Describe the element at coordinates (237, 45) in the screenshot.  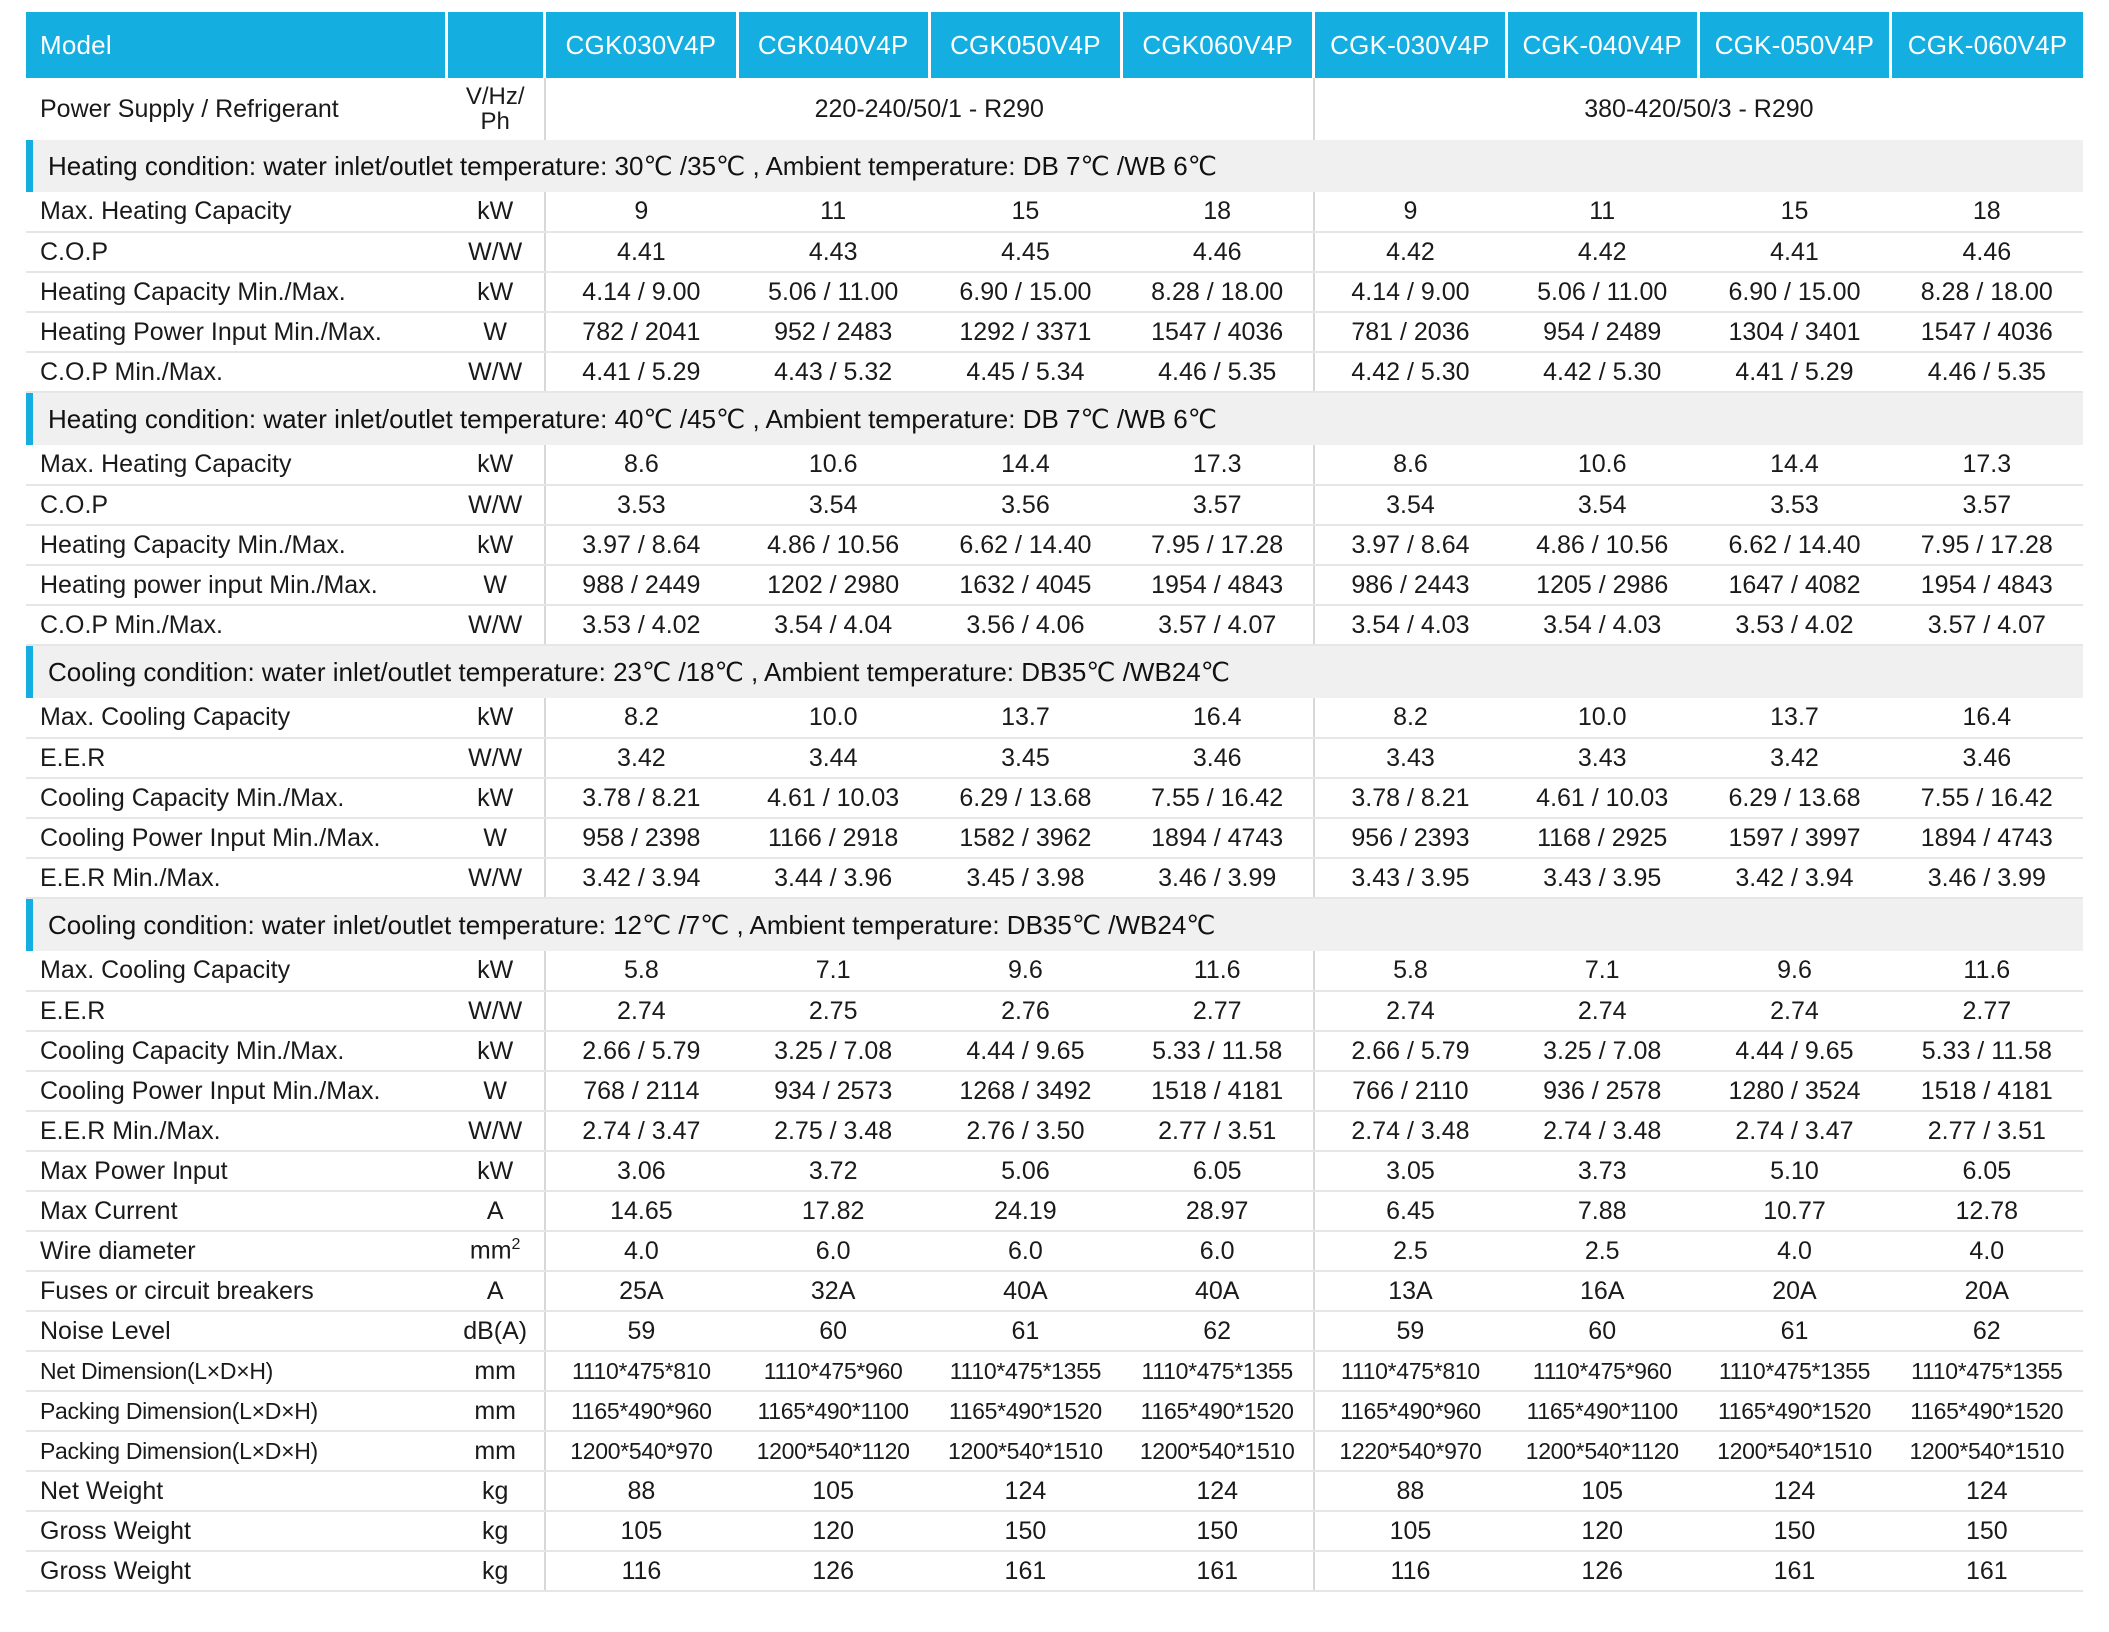
I see `column-header-model: Model` at that location.